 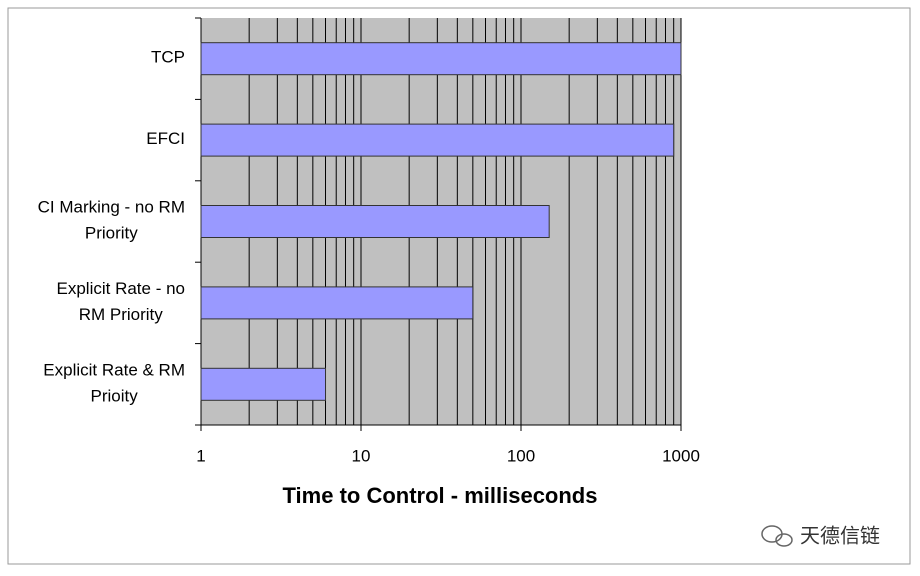 What do you see at coordinates (168, 57) in the screenshot?
I see `y-tick-label: TCP` at bounding box center [168, 57].